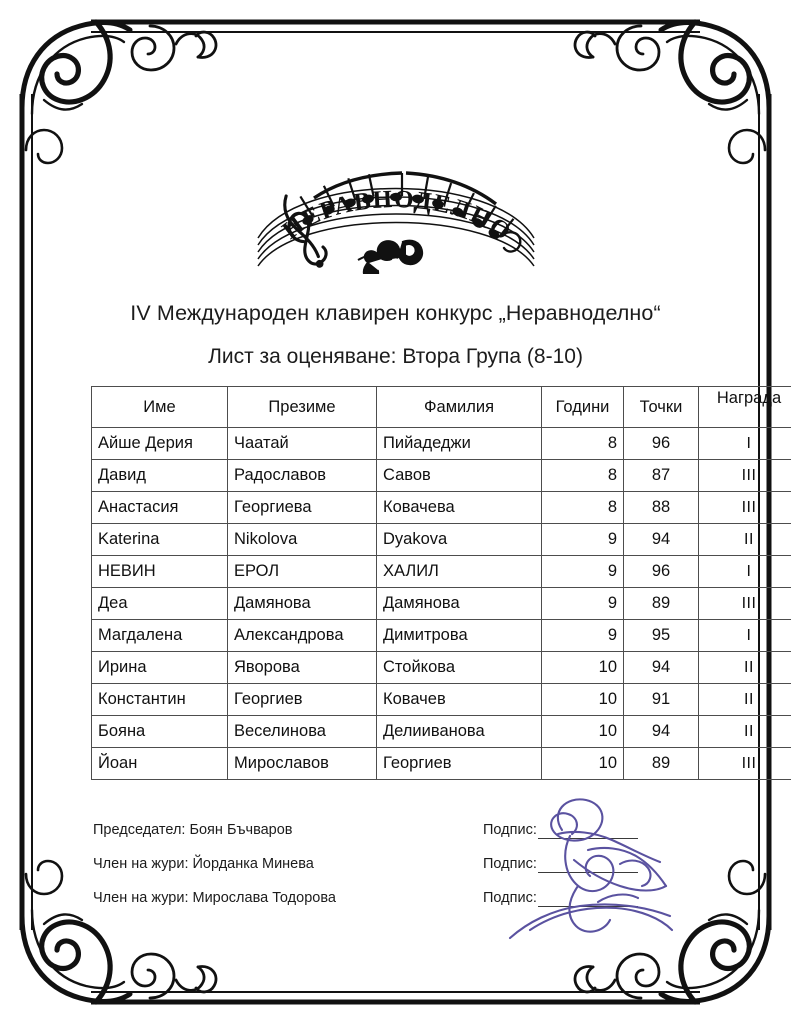 This screenshot has height=1024, width=791. I want to click on cell-family: Стойкова, so click(459, 667).